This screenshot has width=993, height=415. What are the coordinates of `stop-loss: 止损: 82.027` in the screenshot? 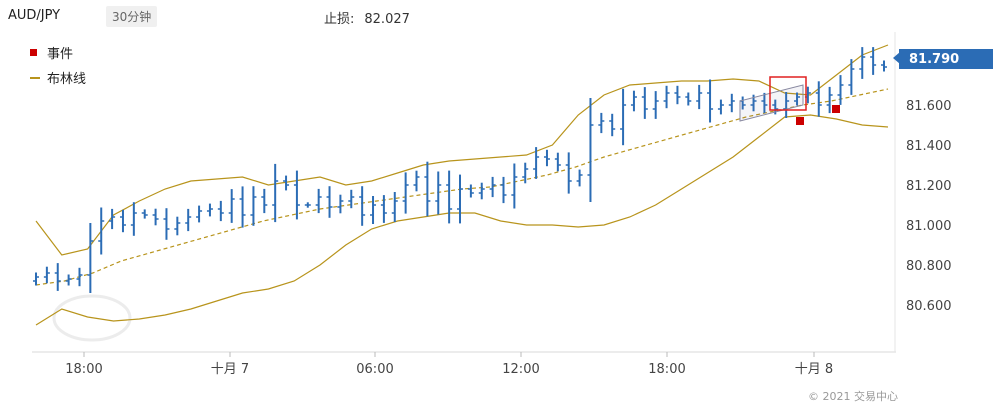 It's located at (367, 17).